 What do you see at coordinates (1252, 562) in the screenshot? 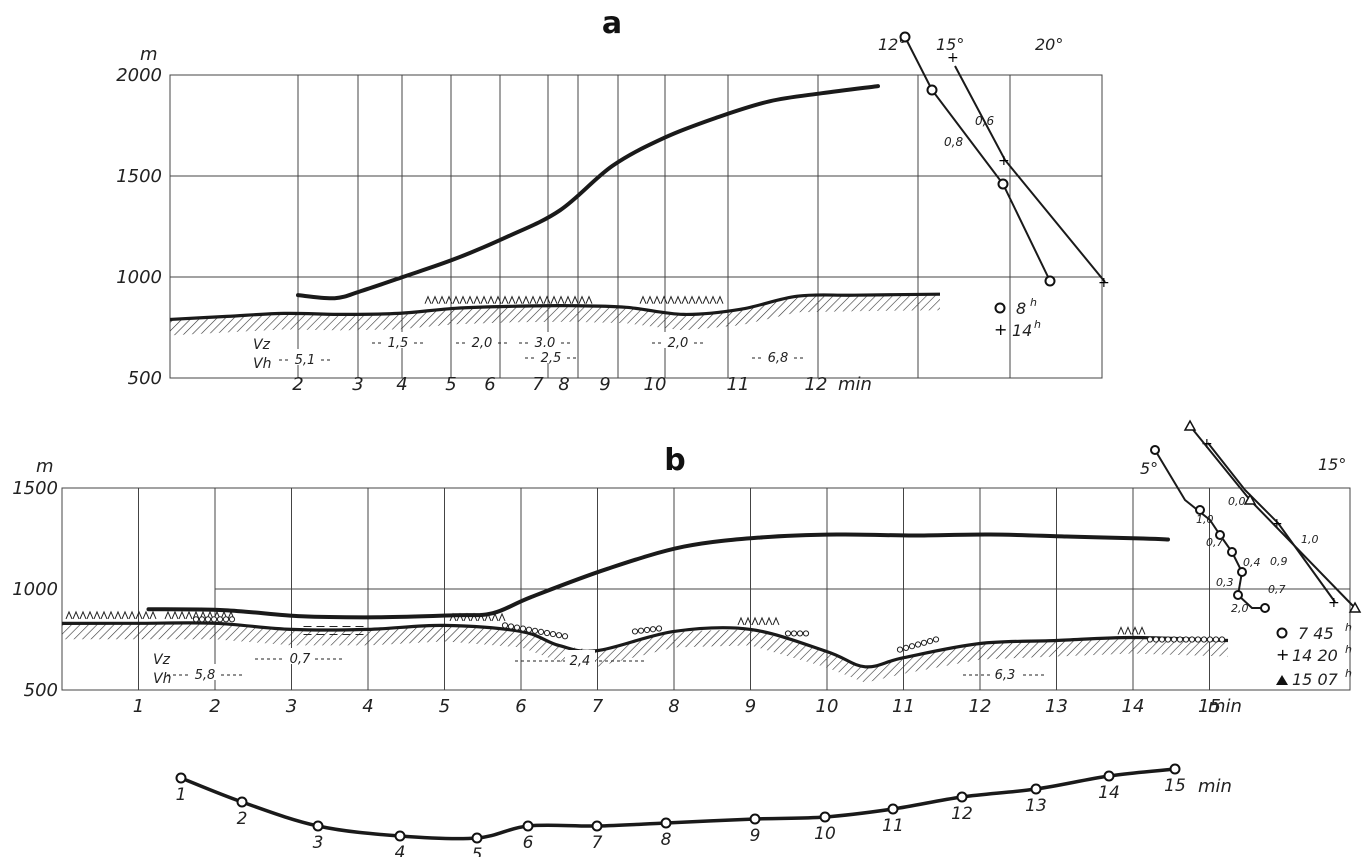
I see `panel-b-gradient-label: 0,4` at bounding box center [1252, 562].